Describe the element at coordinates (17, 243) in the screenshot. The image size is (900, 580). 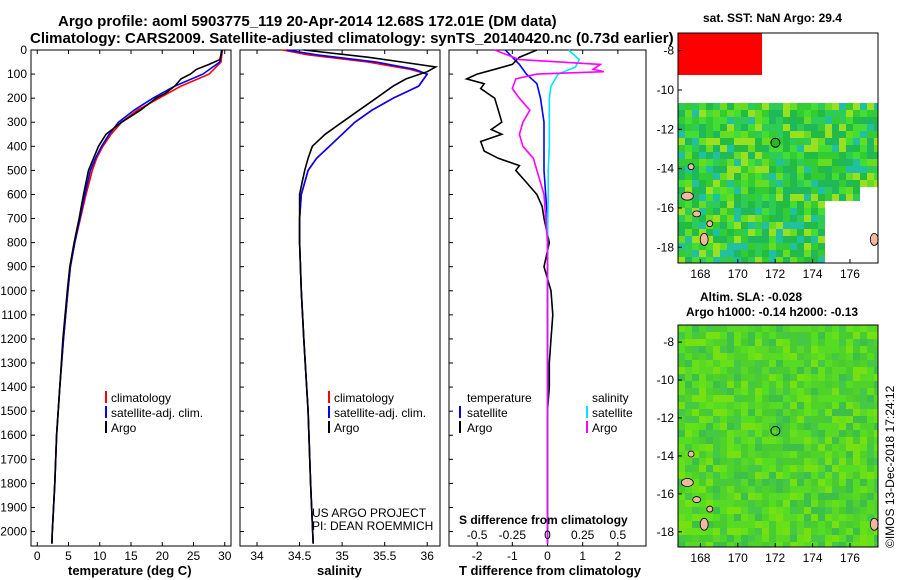
I see `depth-tick-label: 800` at that location.